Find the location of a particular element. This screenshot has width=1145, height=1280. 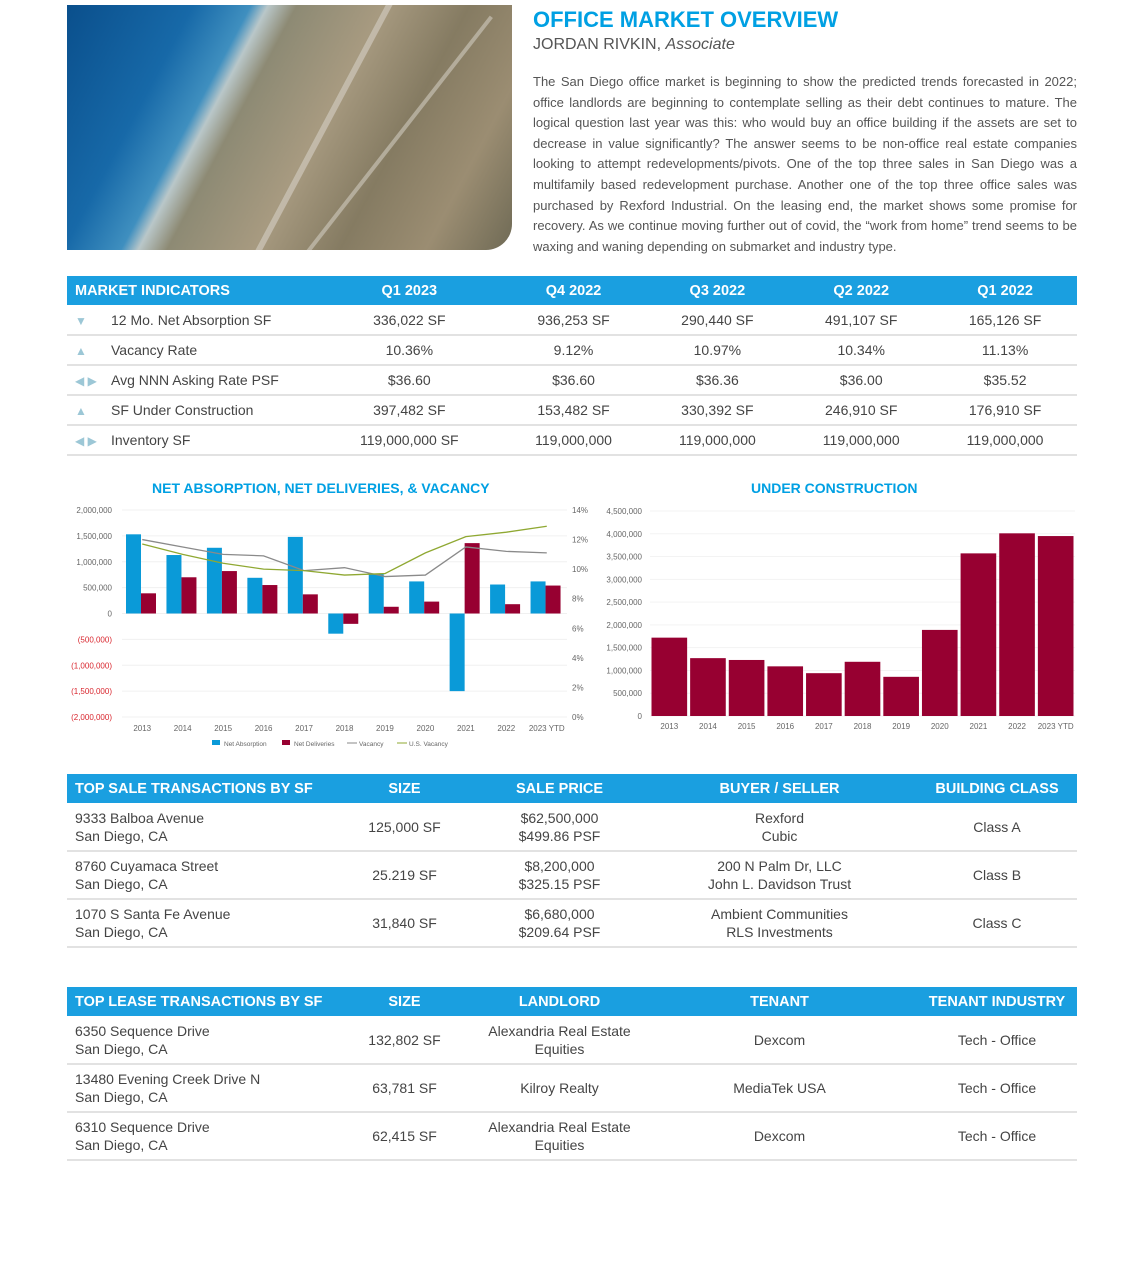

landlord: Kilroy Realty is located at coordinates (559, 1088).